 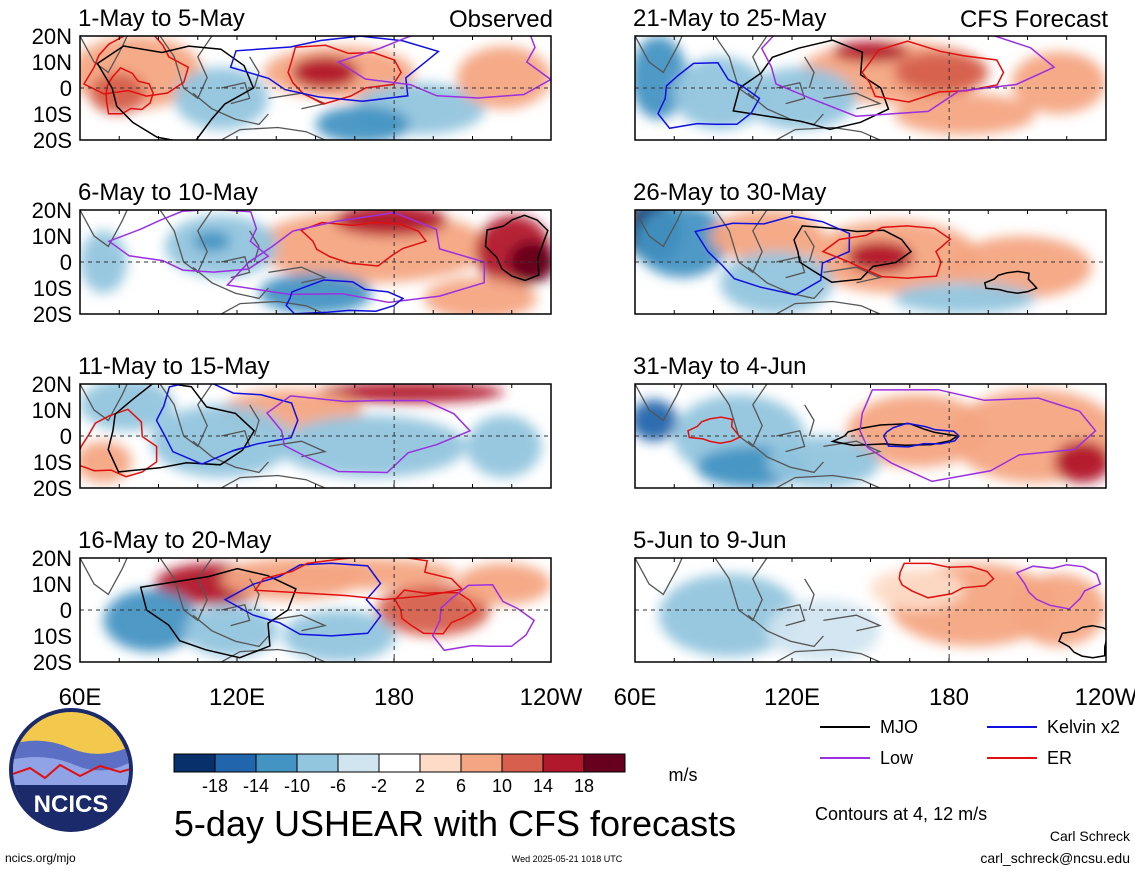 What do you see at coordinates (52, 140) in the screenshot?
I see `lat-tick-label: 20S` at bounding box center [52, 140].